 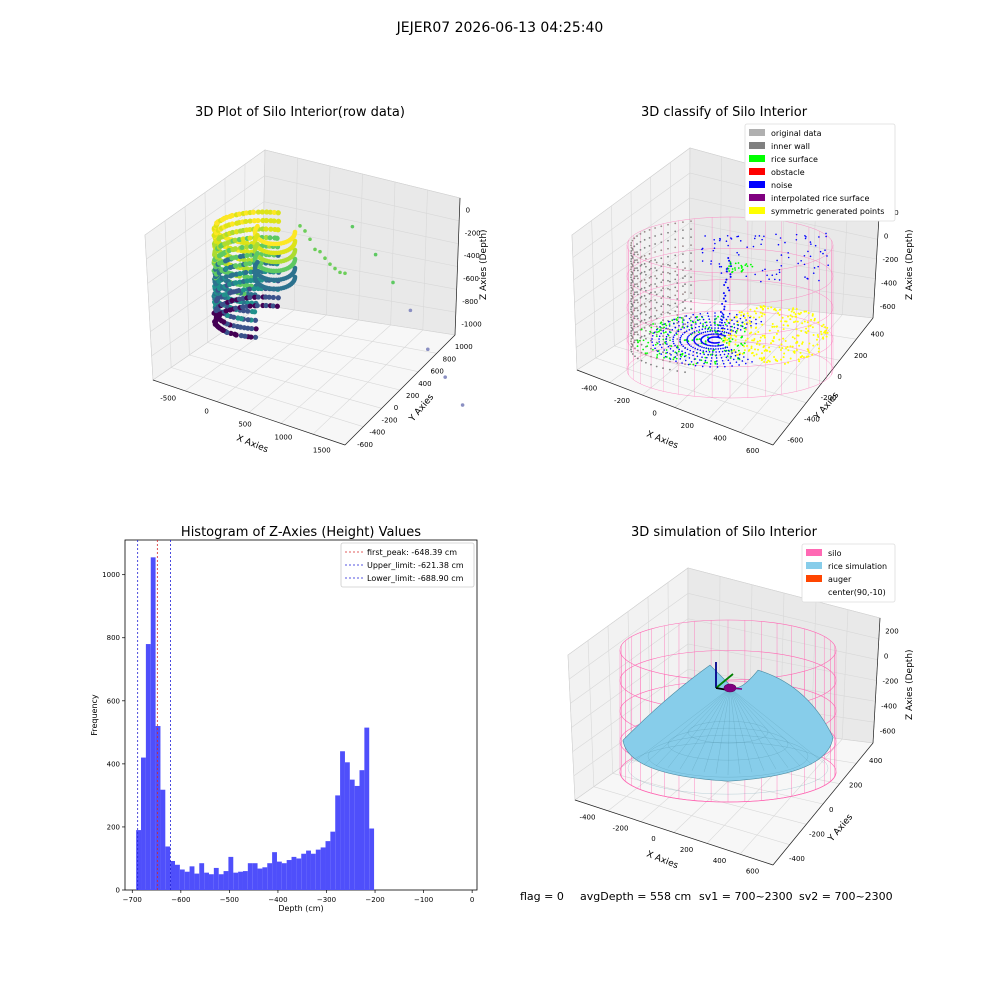 What do you see at coordinates (410, 310) in the screenshot?
I see `raw-outlier-point` at bounding box center [410, 310].